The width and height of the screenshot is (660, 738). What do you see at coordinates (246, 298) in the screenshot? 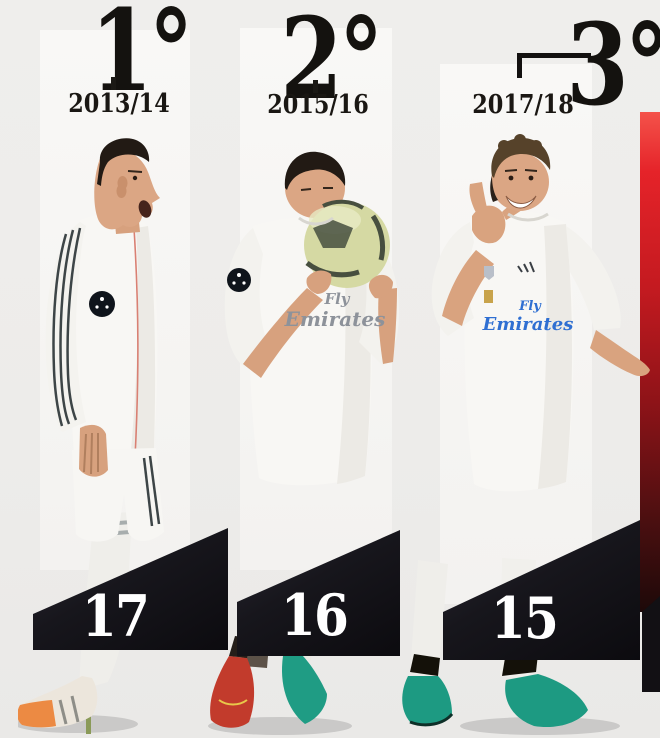
I see `left-sleeve` at bounding box center [246, 298].